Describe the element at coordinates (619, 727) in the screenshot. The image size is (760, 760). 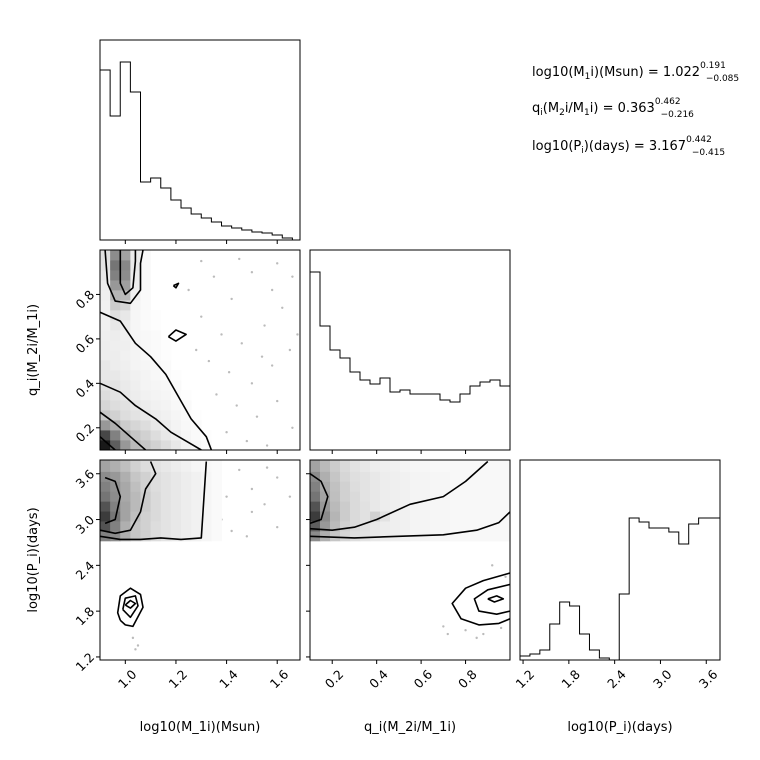
I see `x-axis-label-period: log10(P_i)(days)` at that location.